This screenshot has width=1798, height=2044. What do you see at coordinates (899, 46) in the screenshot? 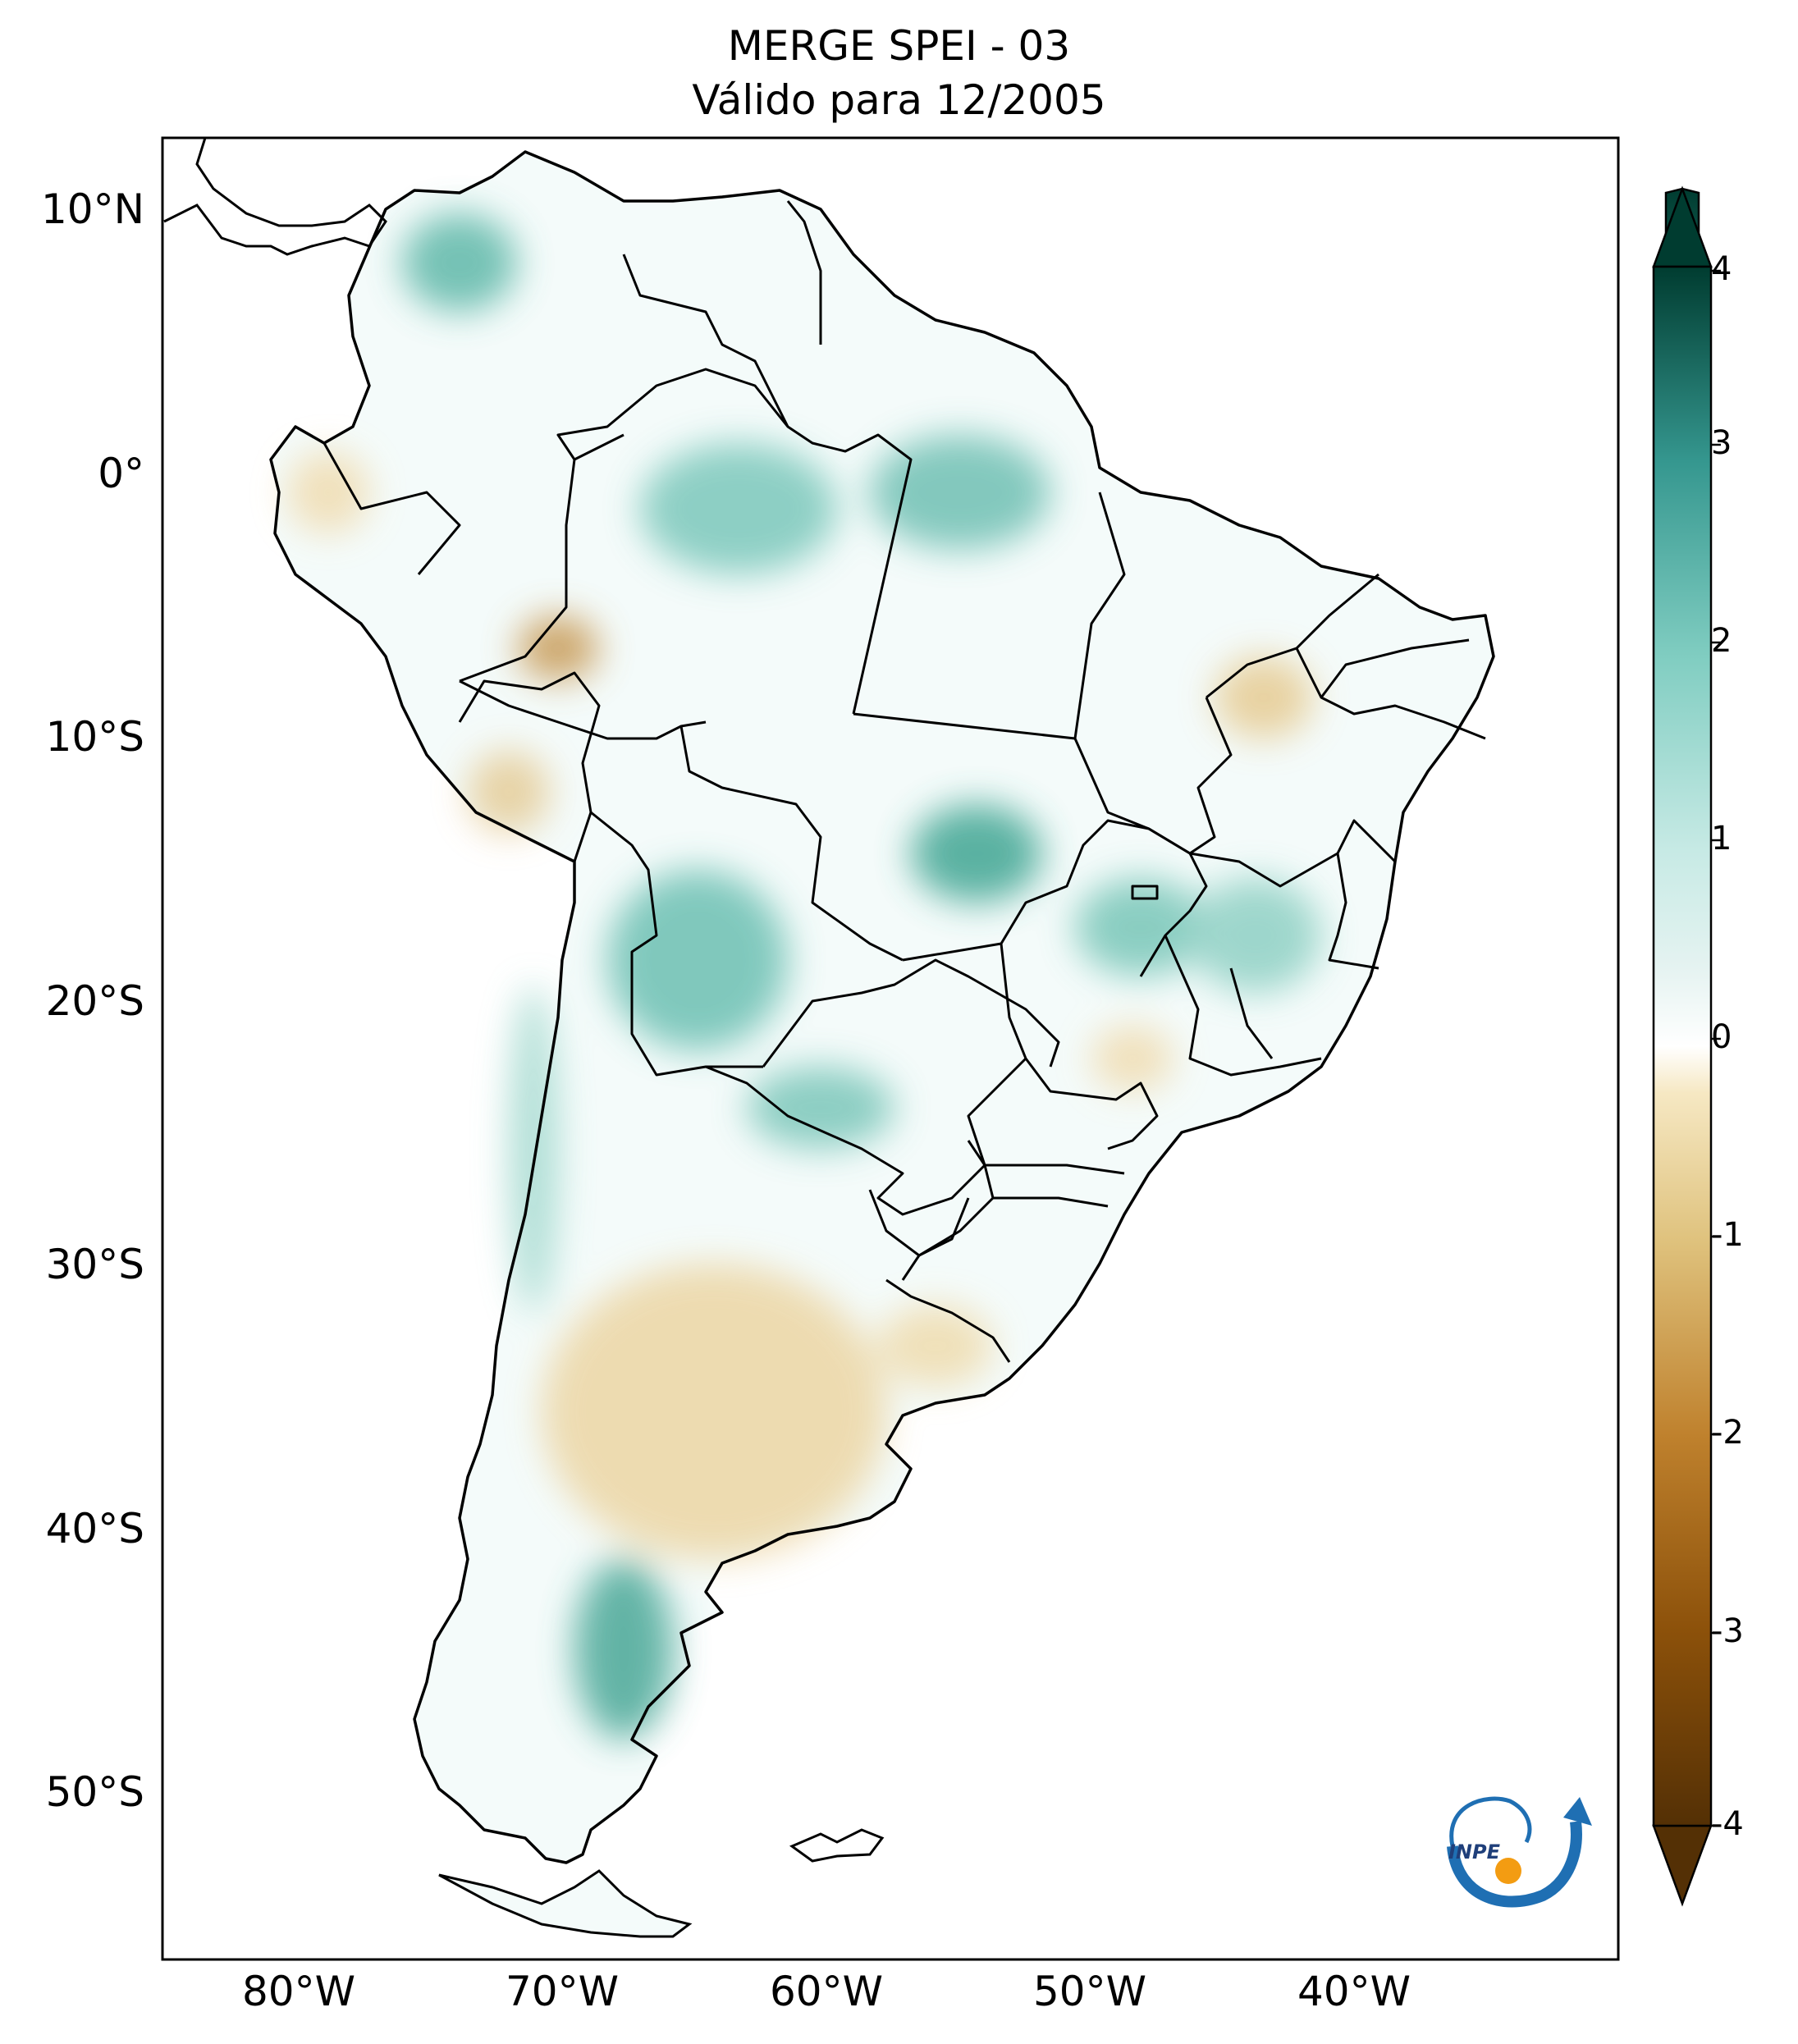
I see `map-title: MERGE SPEI - 03` at bounding box center [899, 46].